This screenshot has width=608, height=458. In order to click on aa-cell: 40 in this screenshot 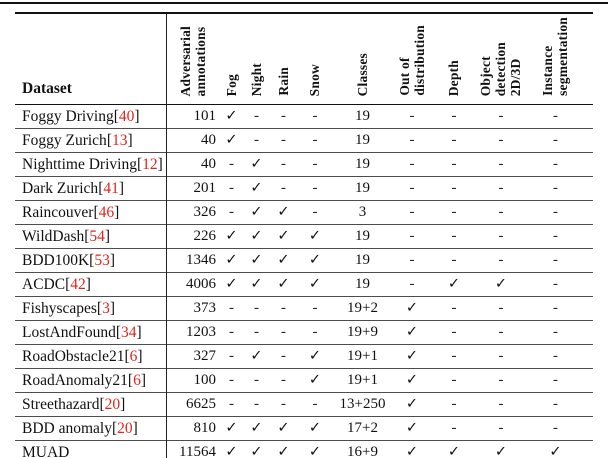, I will do `click(208, 140)`.